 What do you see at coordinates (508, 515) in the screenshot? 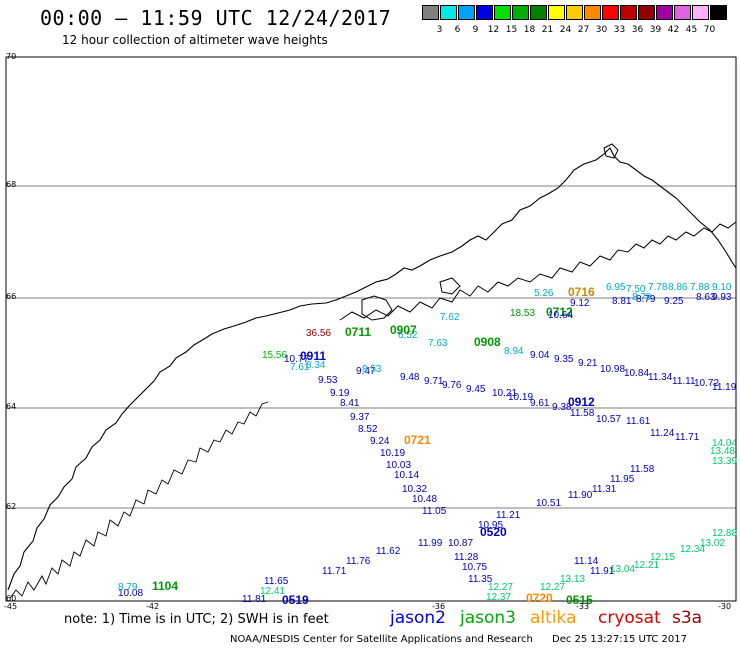
I see `track-value-jason2_D: 11.21` at bounding box center [508, 515].